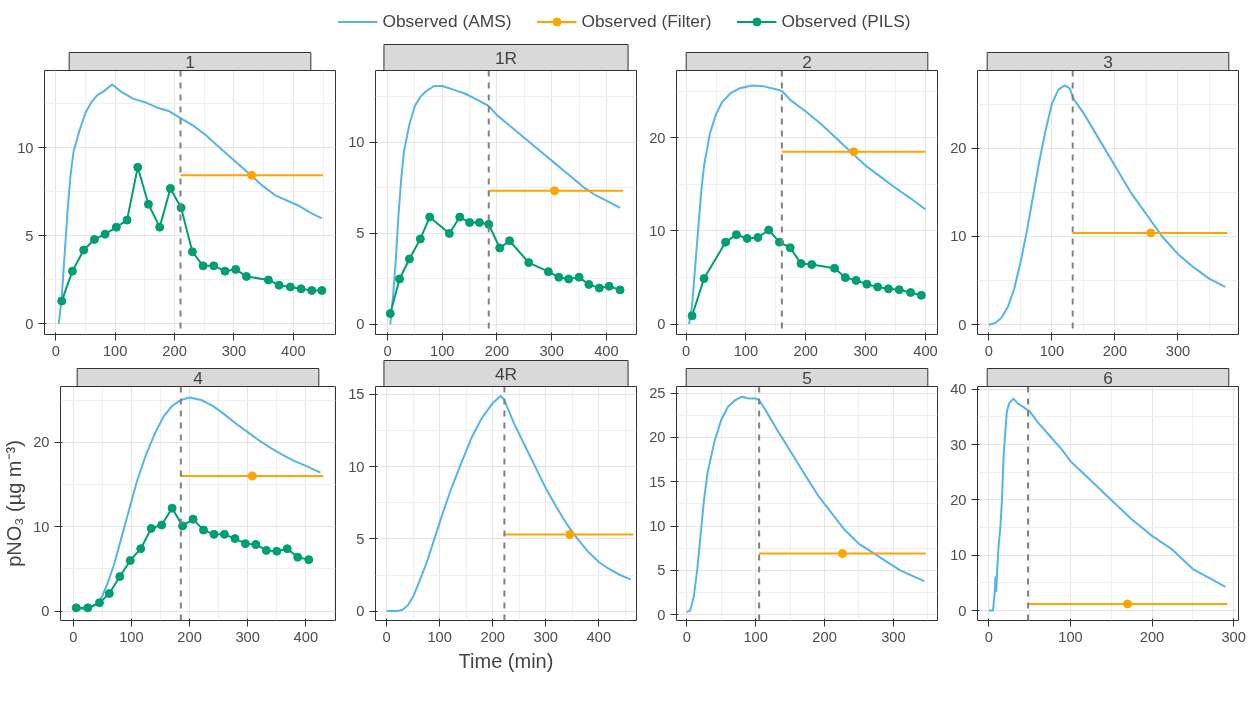 The image size is (1256, 717). I want to click on y-axis-title: pNO₃ (µg m⁻³), so click(14, 503).